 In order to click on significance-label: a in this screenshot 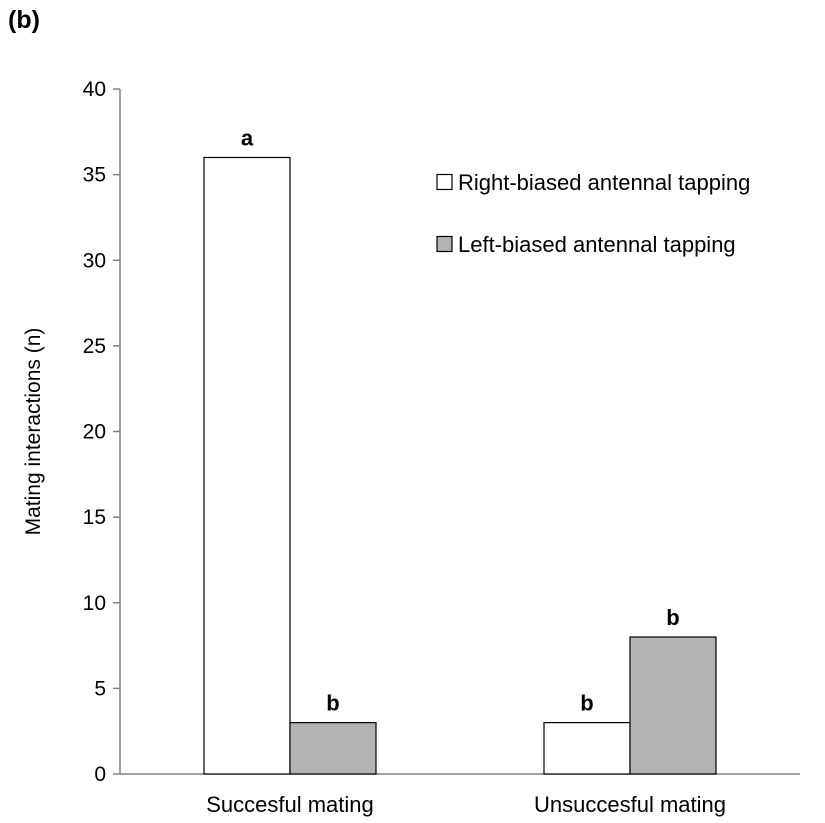, I will do `click(247, 138)`.